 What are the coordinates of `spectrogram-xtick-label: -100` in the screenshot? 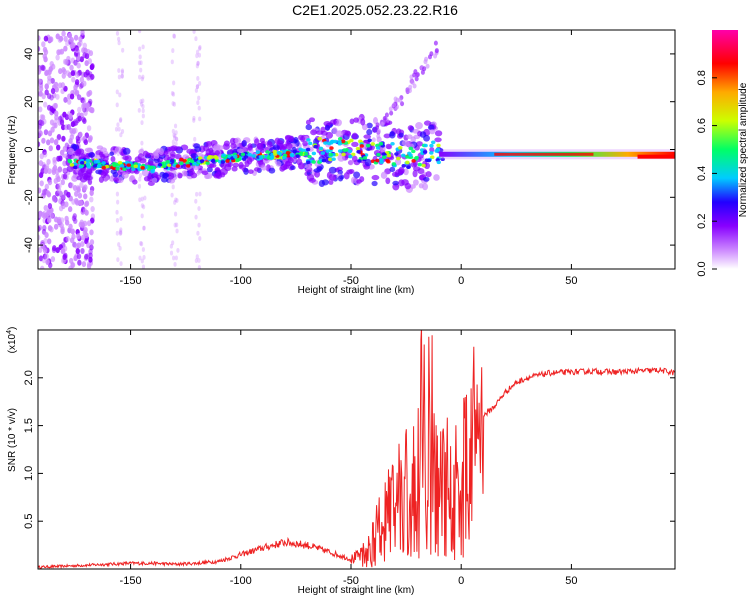 It's located at (241, 281).